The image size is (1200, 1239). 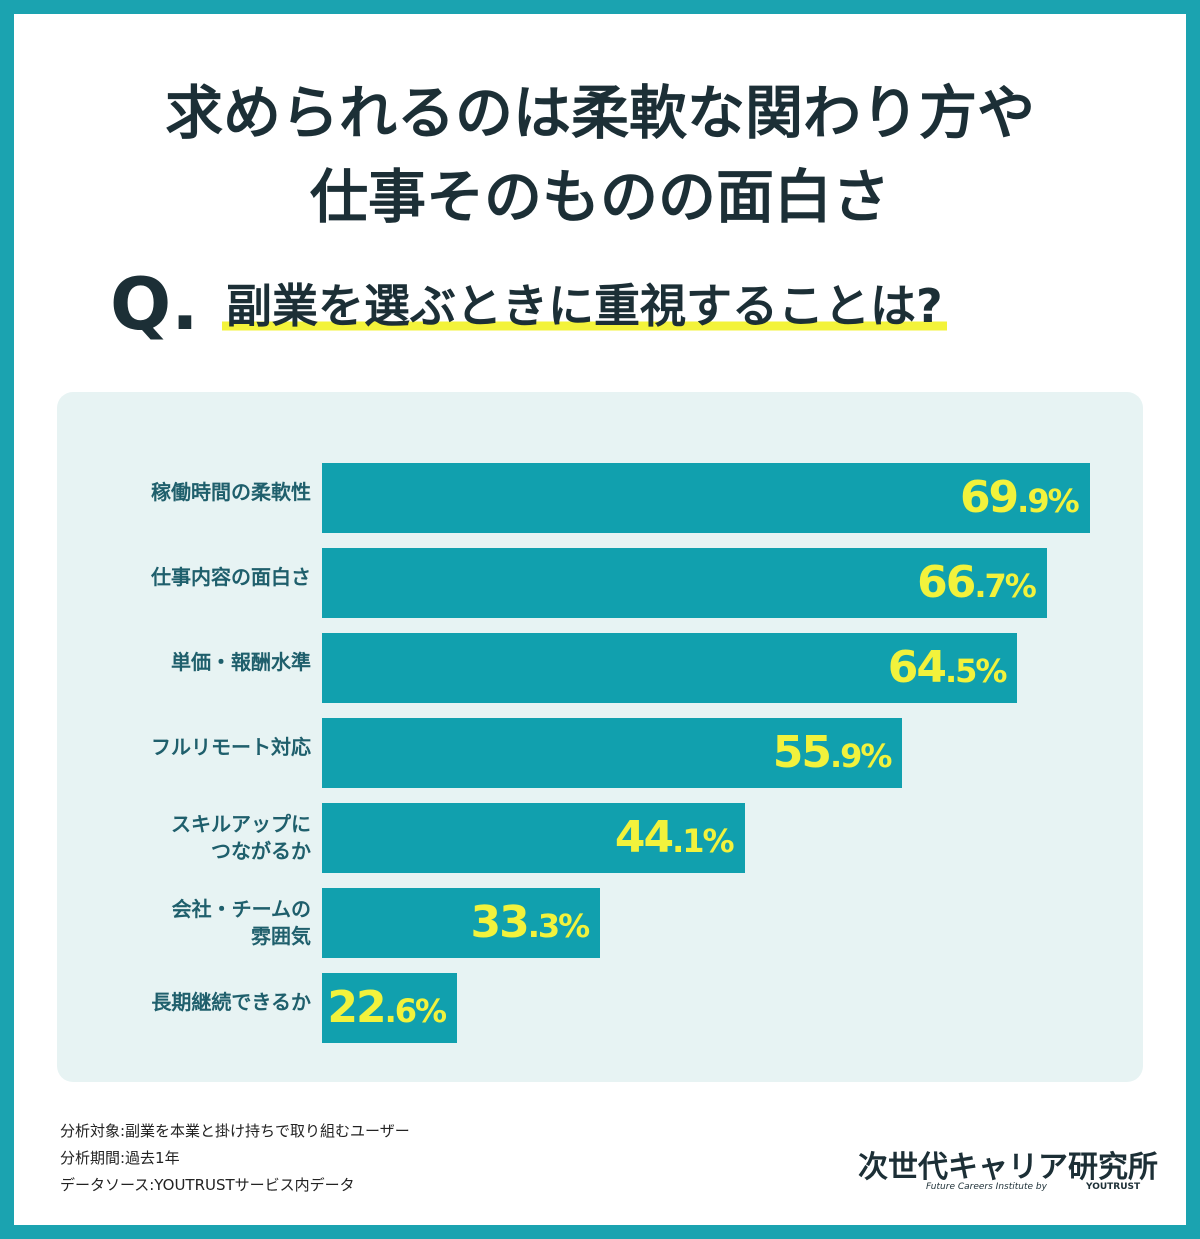 What do you see at coordinates (207, 1185) in the screenshot?
I see `footnote: データソース:YOUTRUSTサービス内データ` at bounding box center [207, 1185].